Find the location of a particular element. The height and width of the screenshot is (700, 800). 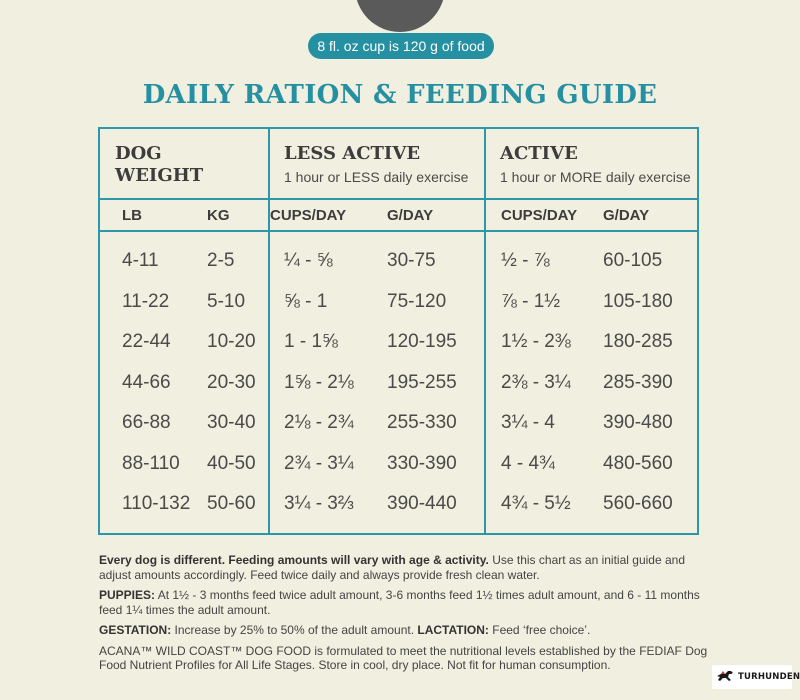

cell-kg: 10-20 is located at coordinates (231, 341).